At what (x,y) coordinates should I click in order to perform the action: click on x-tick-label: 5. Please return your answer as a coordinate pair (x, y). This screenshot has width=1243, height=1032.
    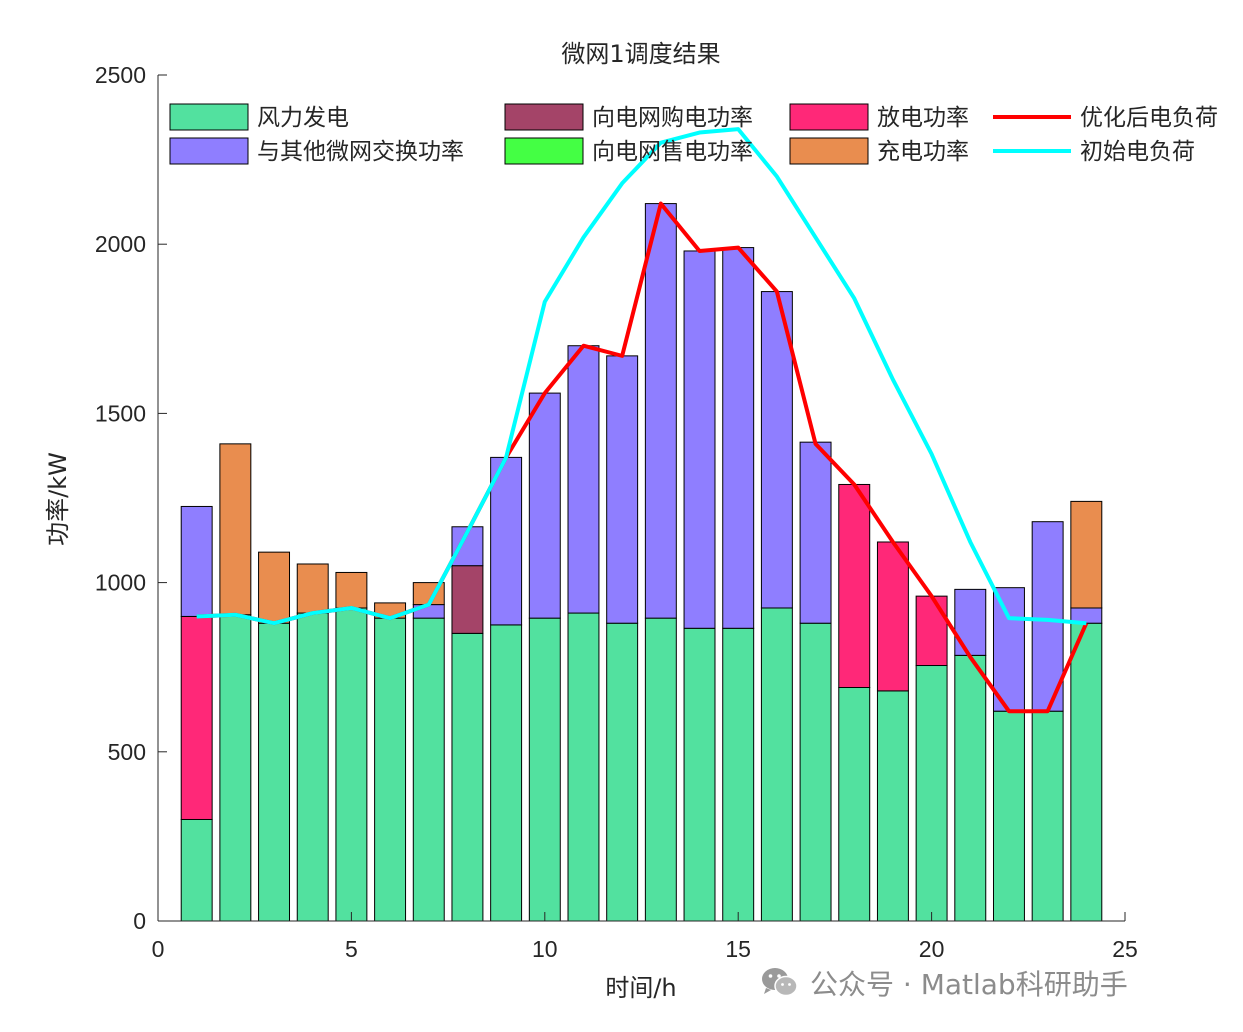
    Looking at the image, I should click on (351, 949).